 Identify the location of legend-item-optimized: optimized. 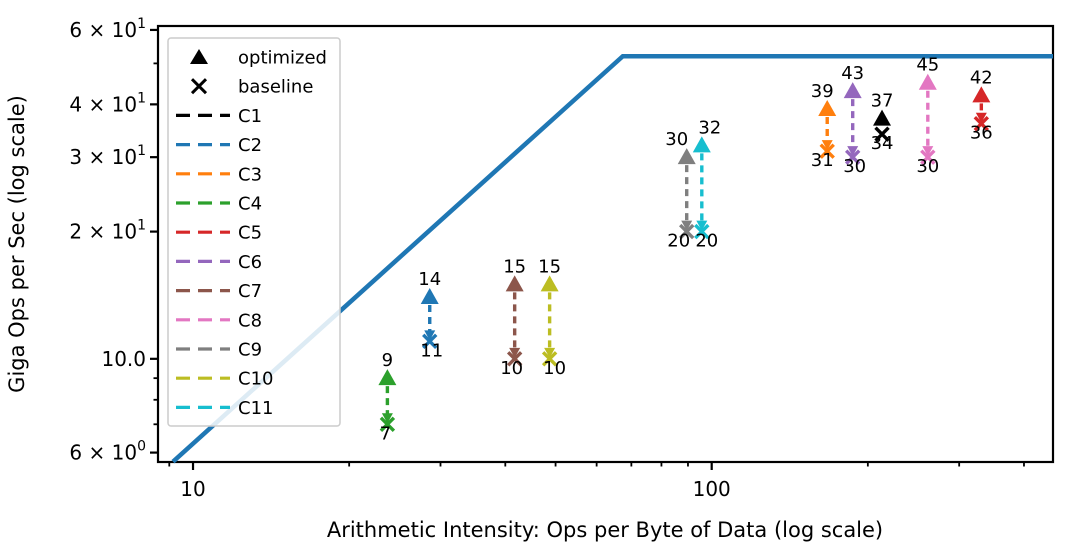
(258, 58).